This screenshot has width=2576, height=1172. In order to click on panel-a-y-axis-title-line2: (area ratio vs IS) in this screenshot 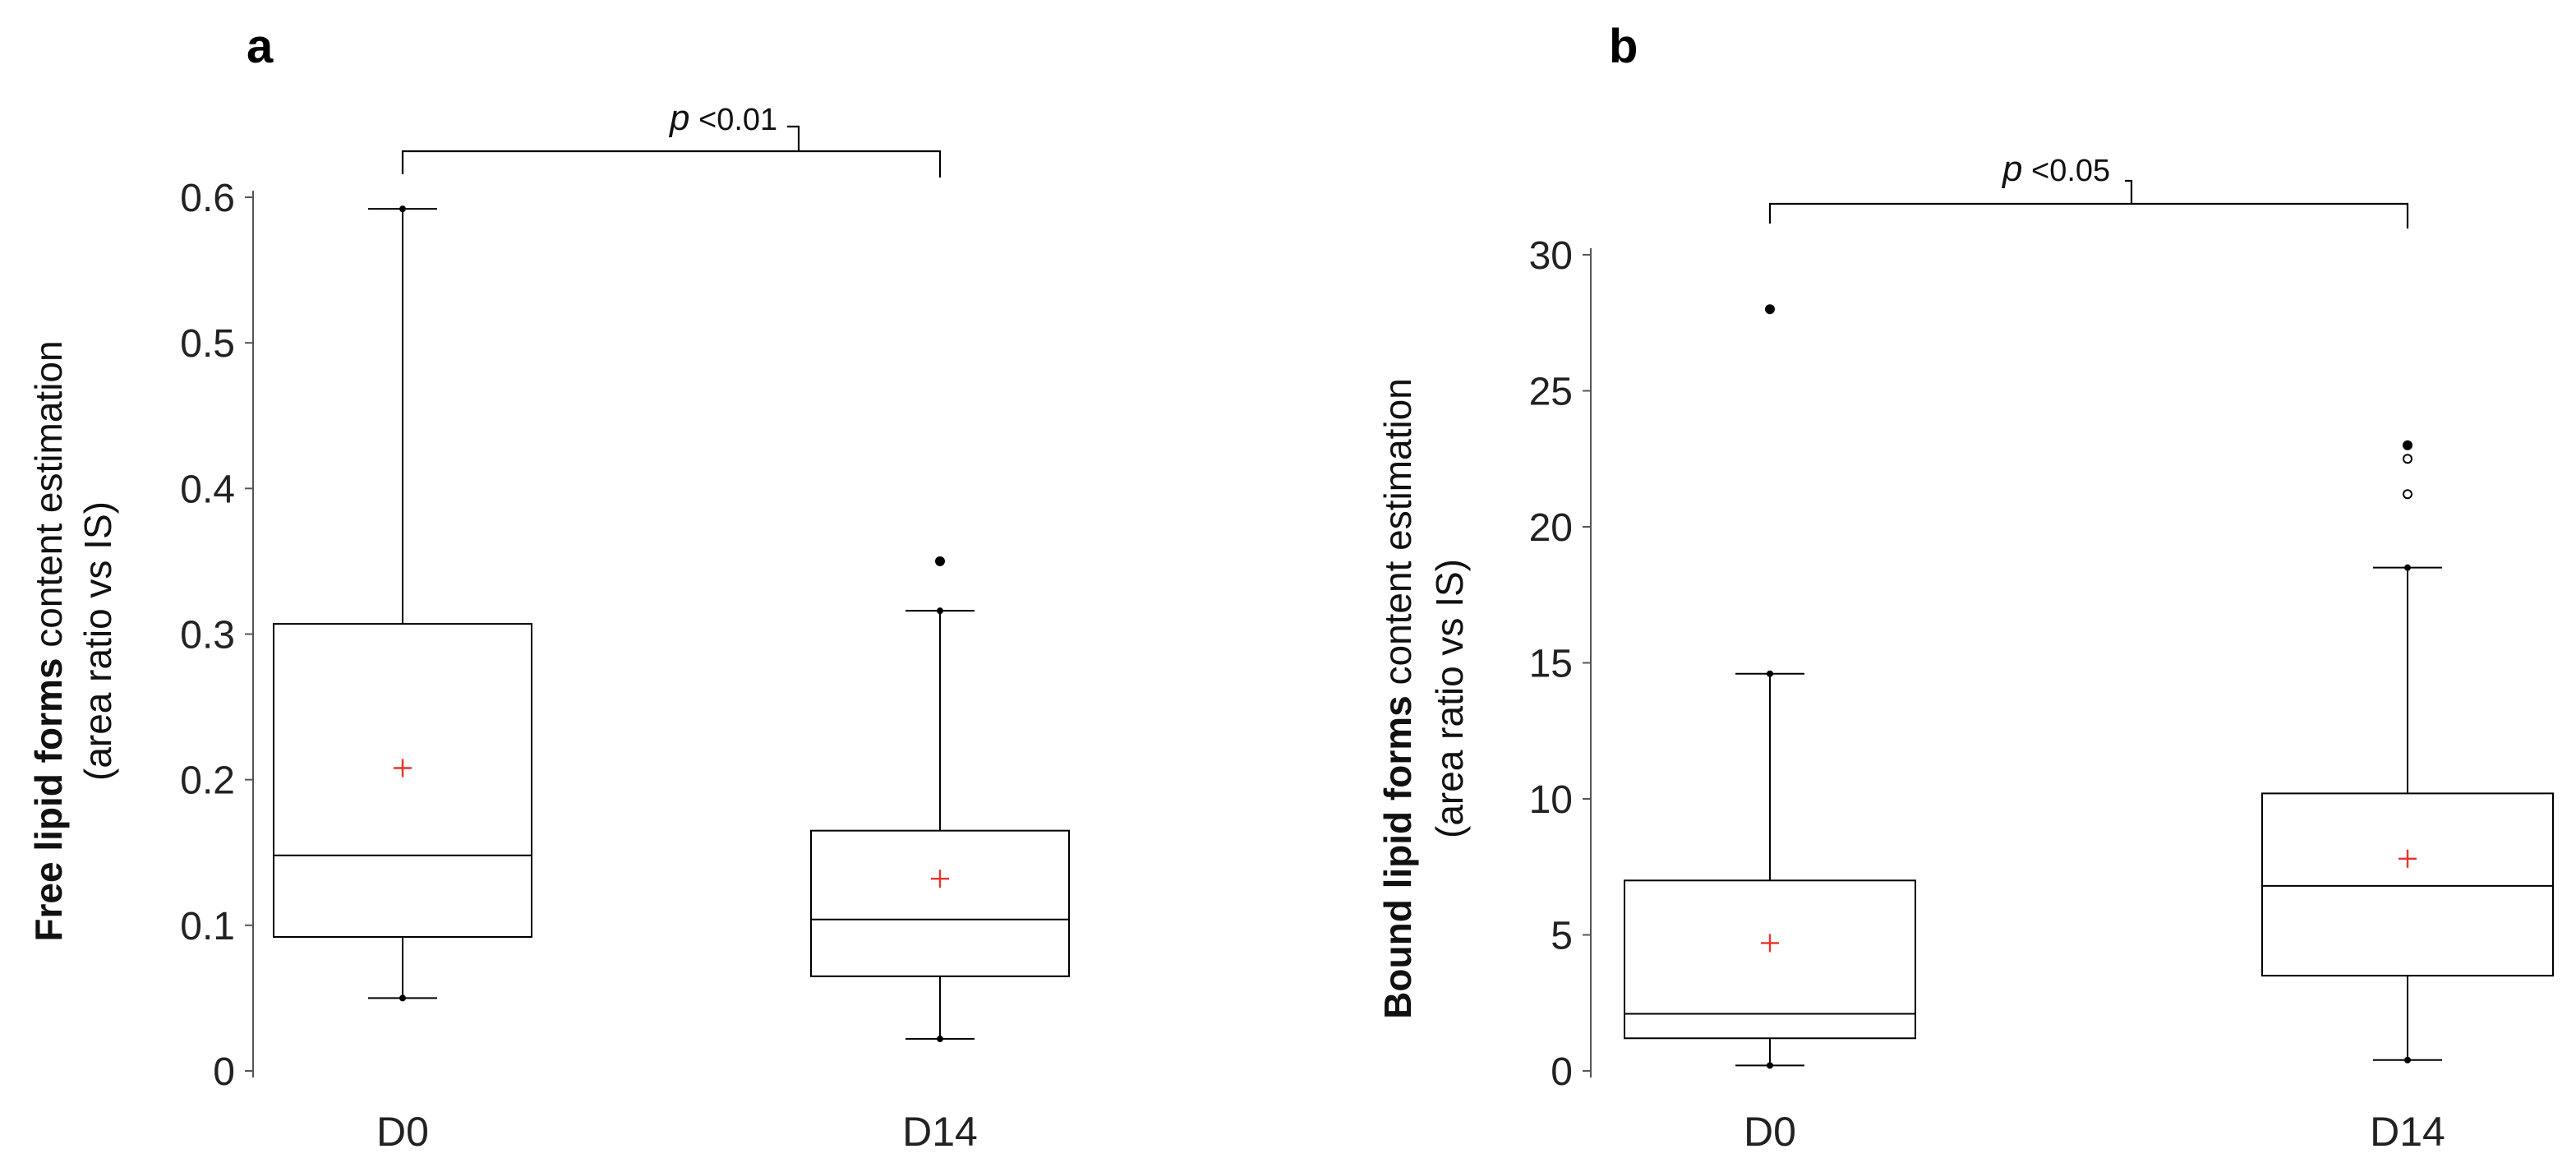, I will do `click(97, 641)`.